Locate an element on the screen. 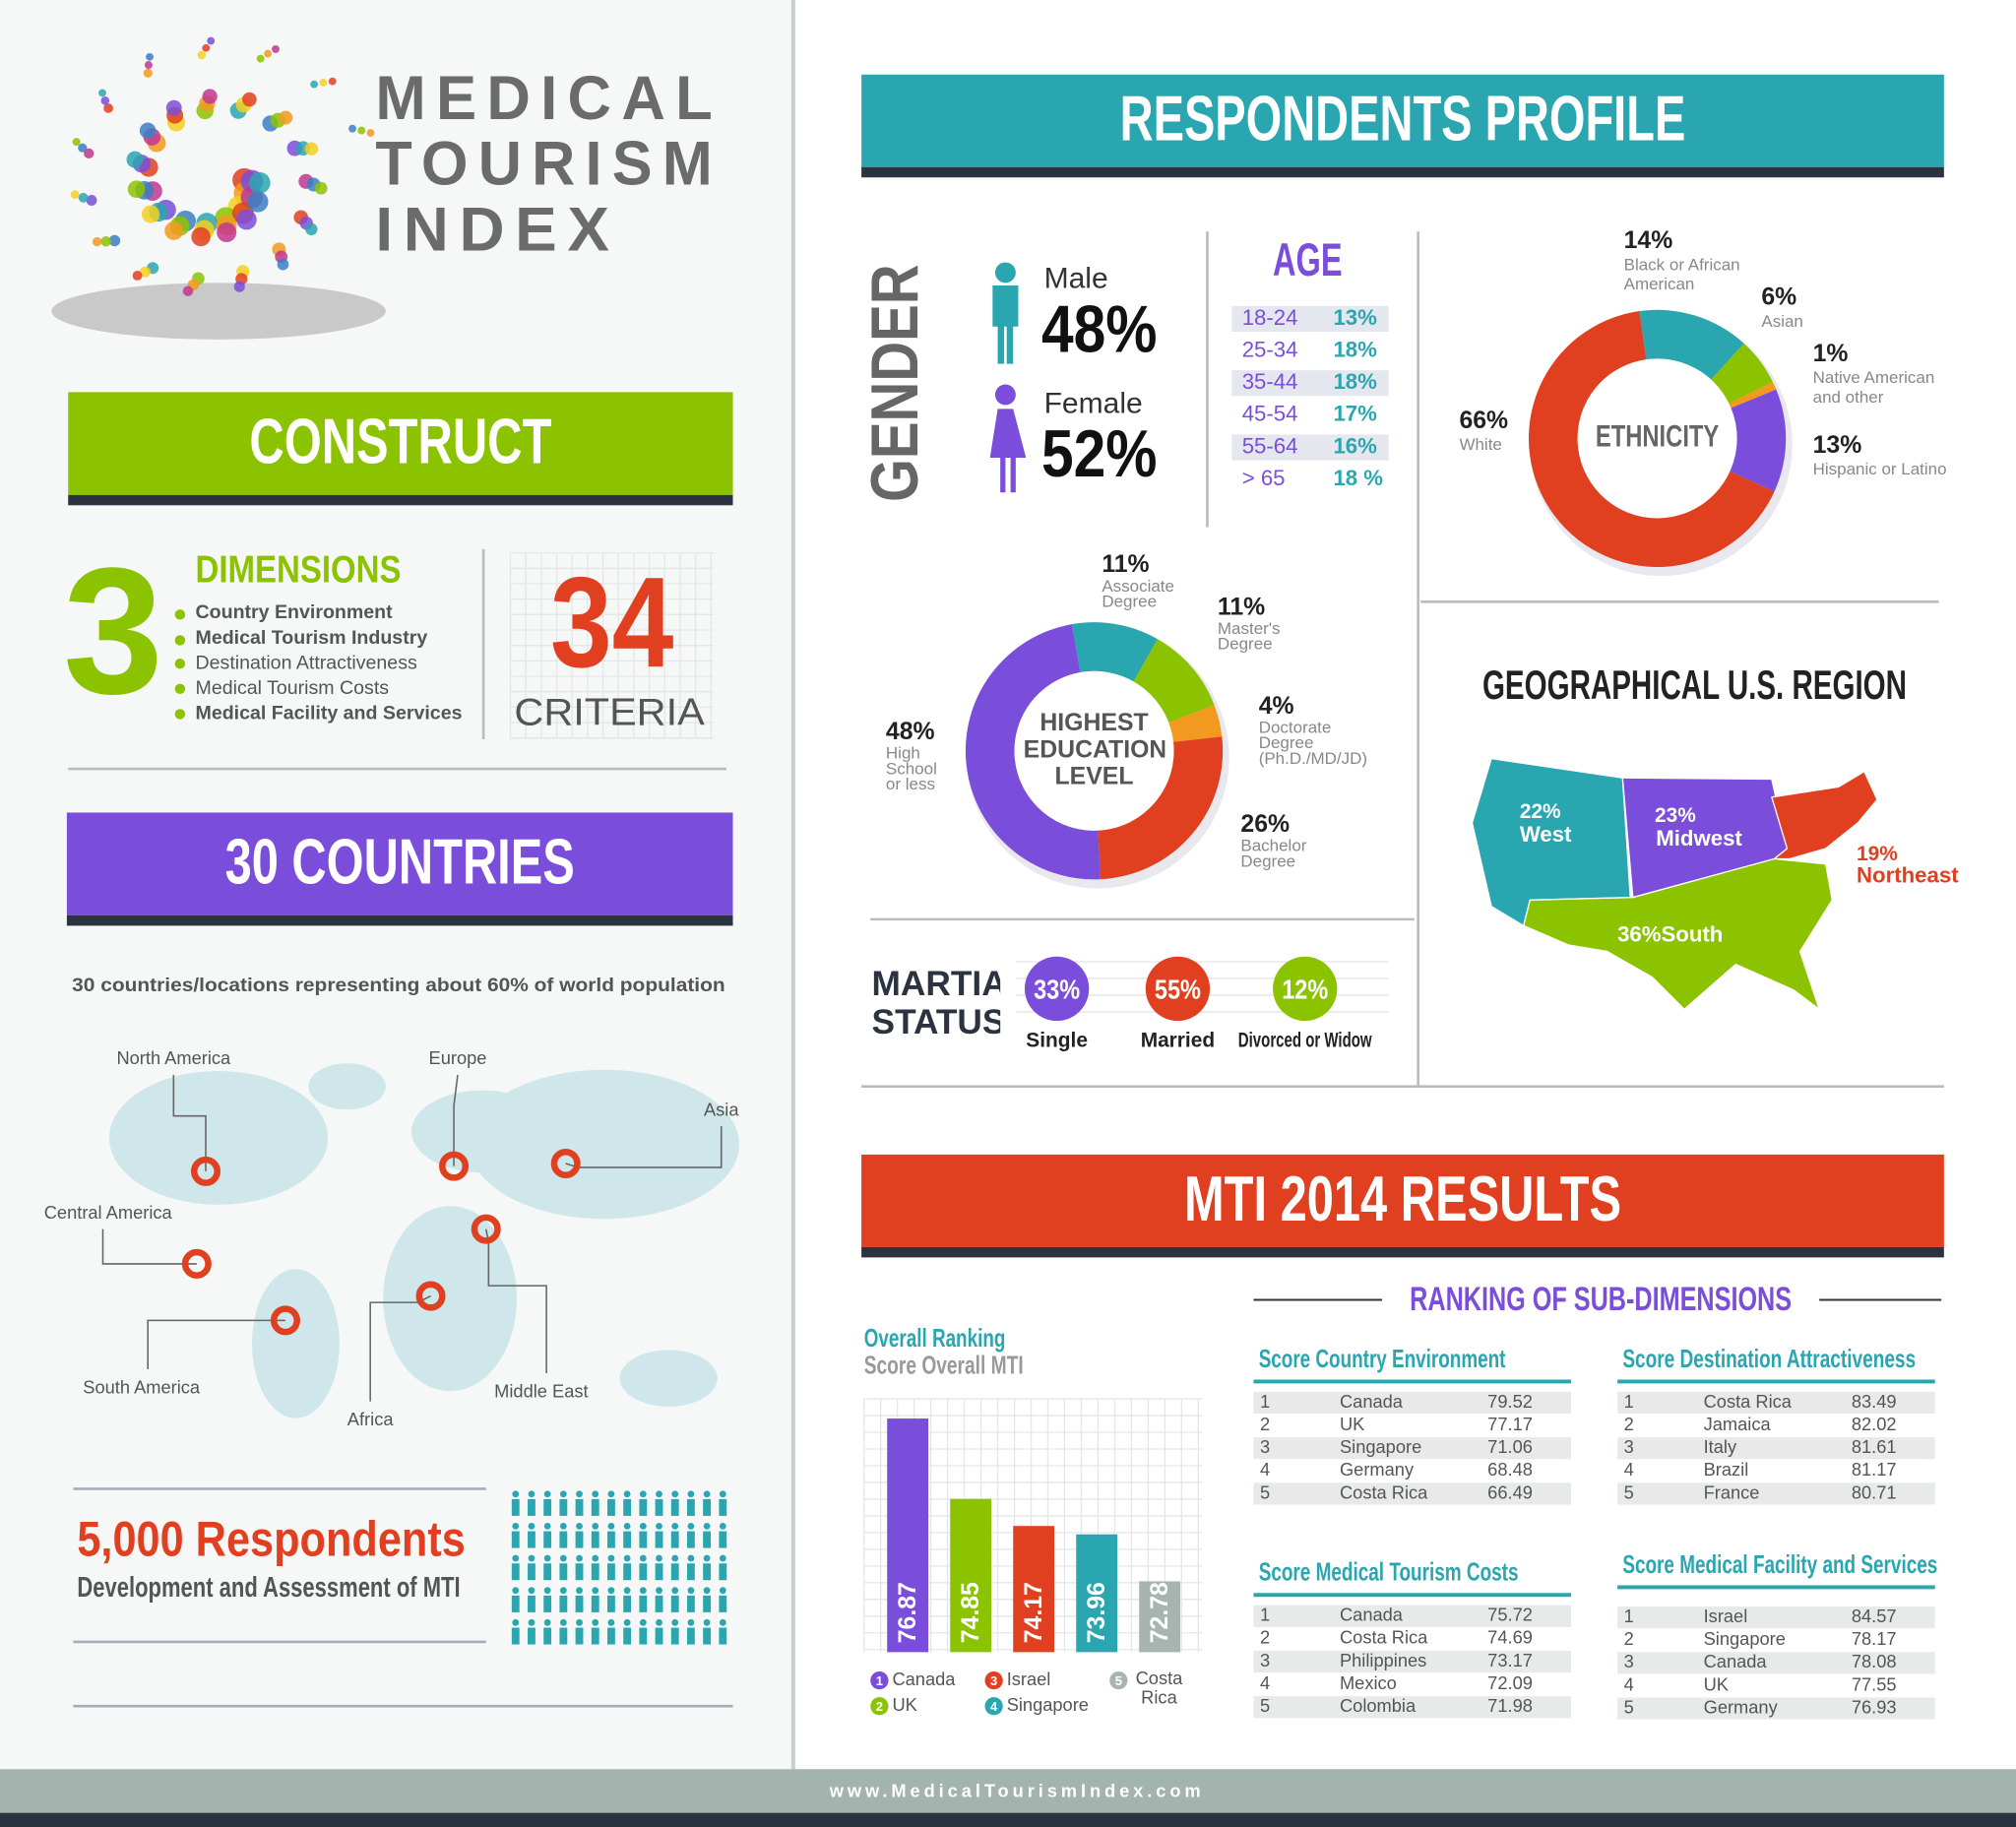  text: 75.72 is located at coordinates (1510, 1615).